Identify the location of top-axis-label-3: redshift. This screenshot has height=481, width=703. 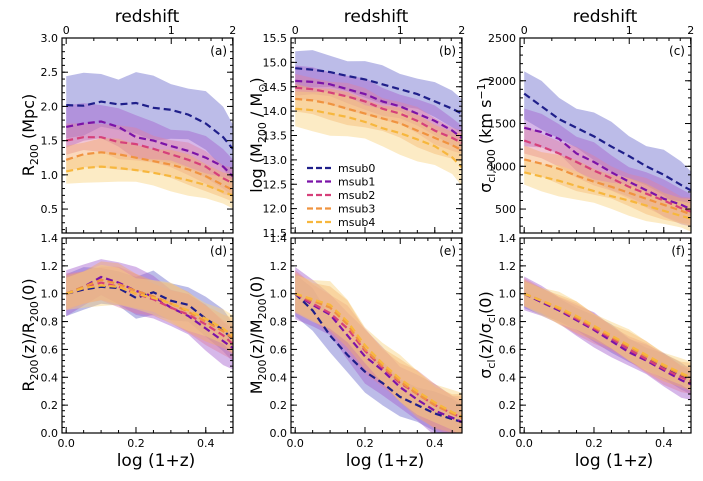
(605, 17).